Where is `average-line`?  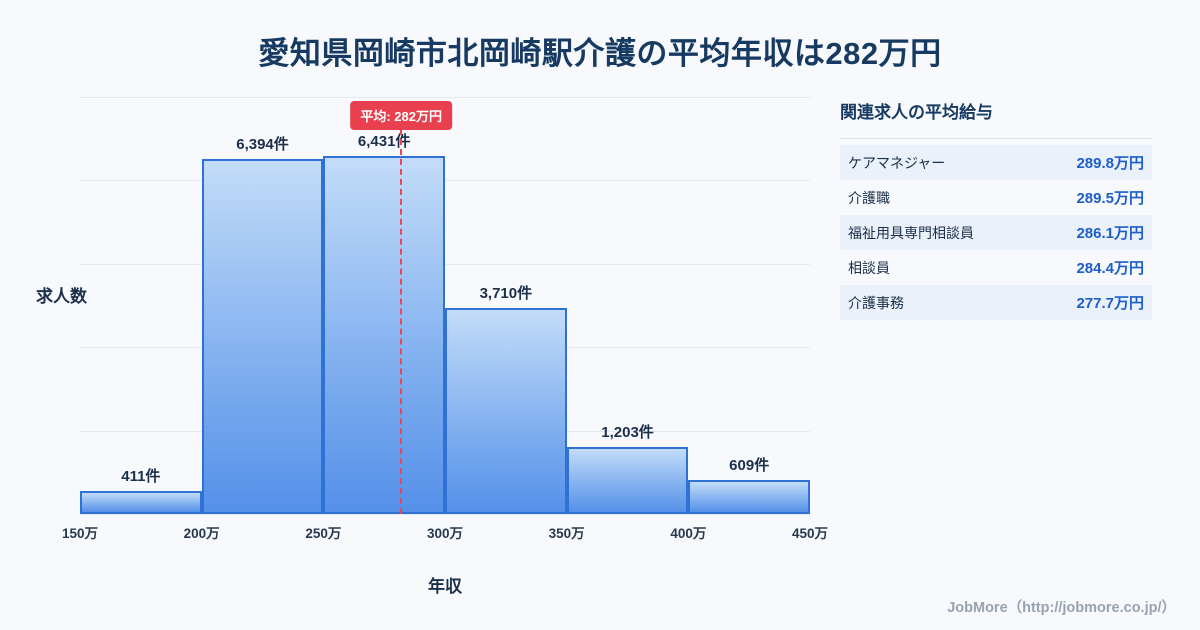 average-line is located at coordinates (401, 321).